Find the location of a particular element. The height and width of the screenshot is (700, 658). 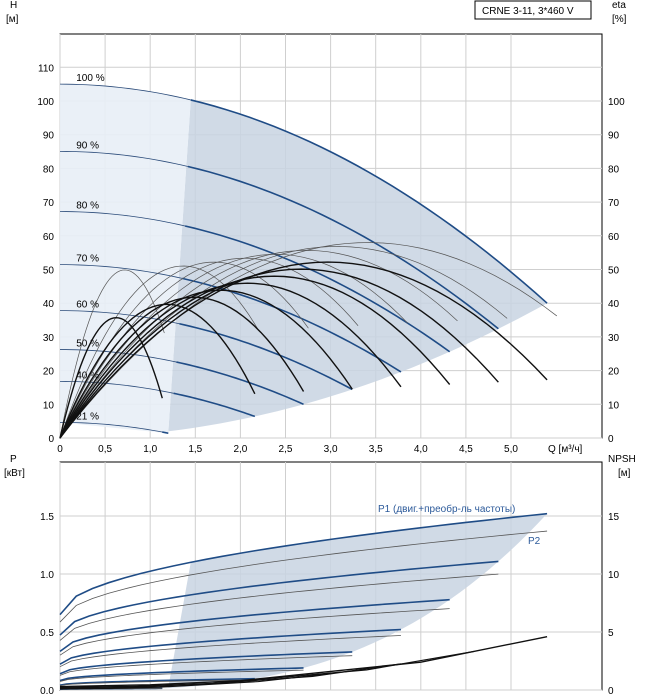

npsh-axis-unit: [м] is located at coordinates (624, 473).